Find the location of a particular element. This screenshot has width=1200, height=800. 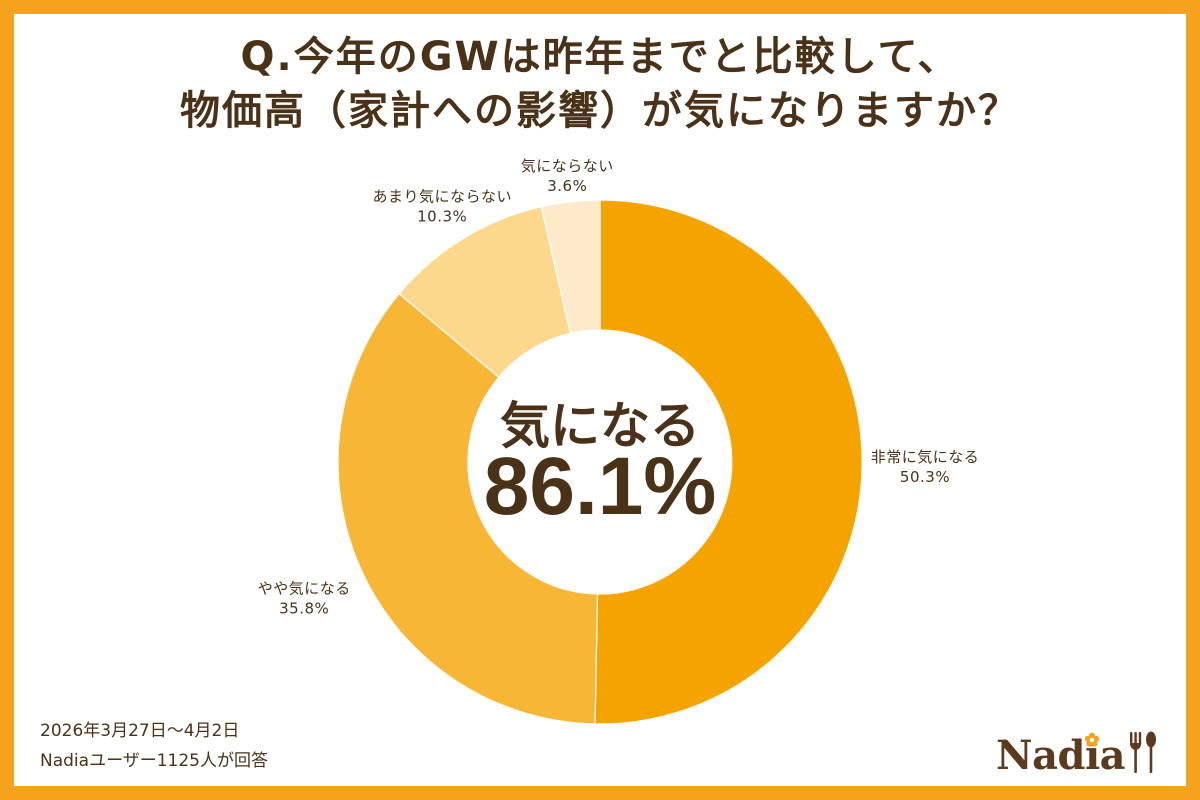

segment-very-concerned is located at coordinates (728, 462).